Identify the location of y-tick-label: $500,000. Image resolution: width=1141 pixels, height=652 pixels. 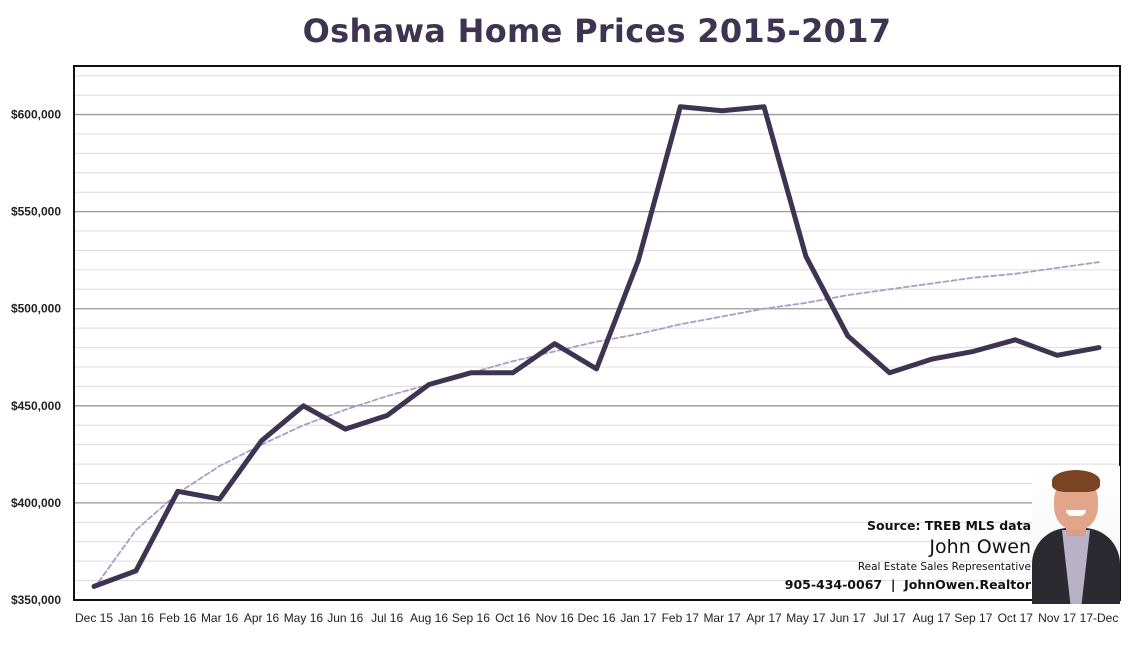
(36, 309).